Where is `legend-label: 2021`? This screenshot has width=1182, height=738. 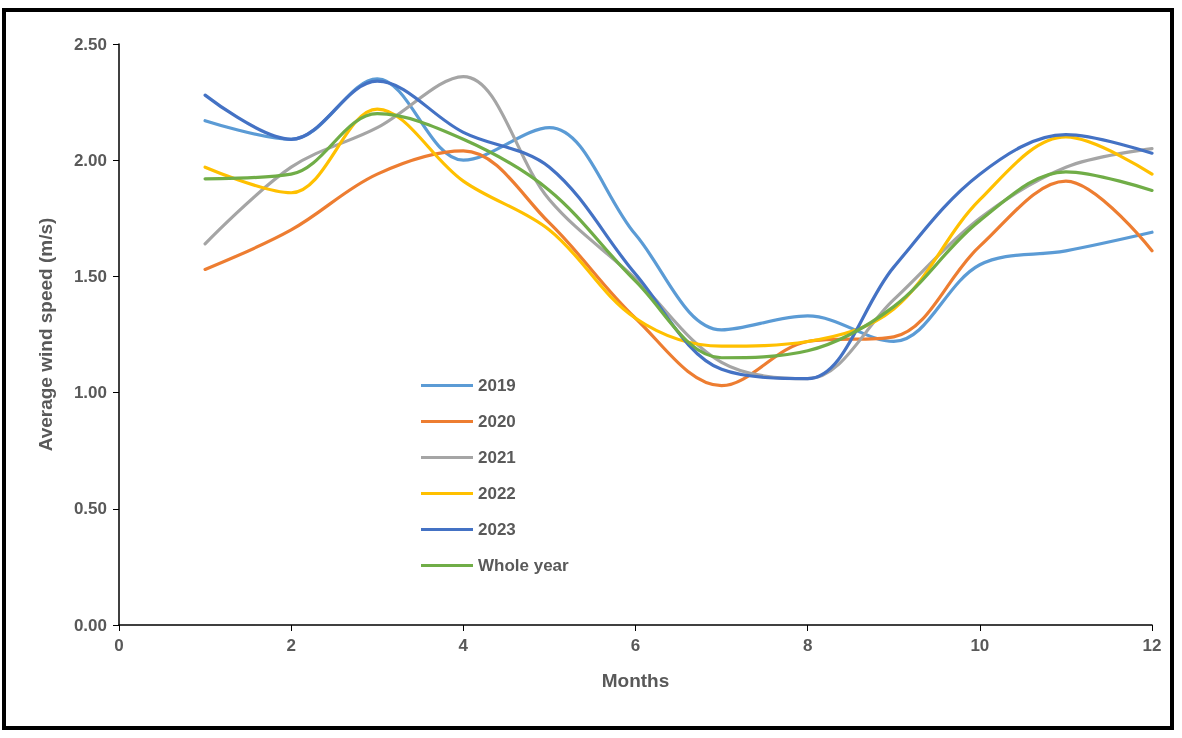 legend-label: 2021 is located at coordinates (497, 457).